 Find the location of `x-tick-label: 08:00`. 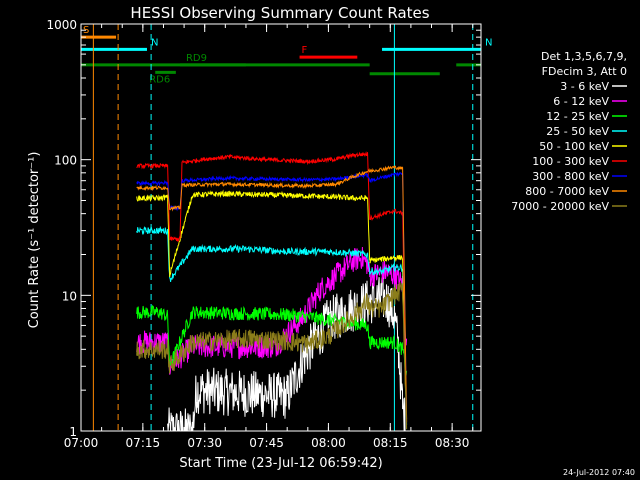

x-tick-label: 08:00 is located at coordinates (328, 443).